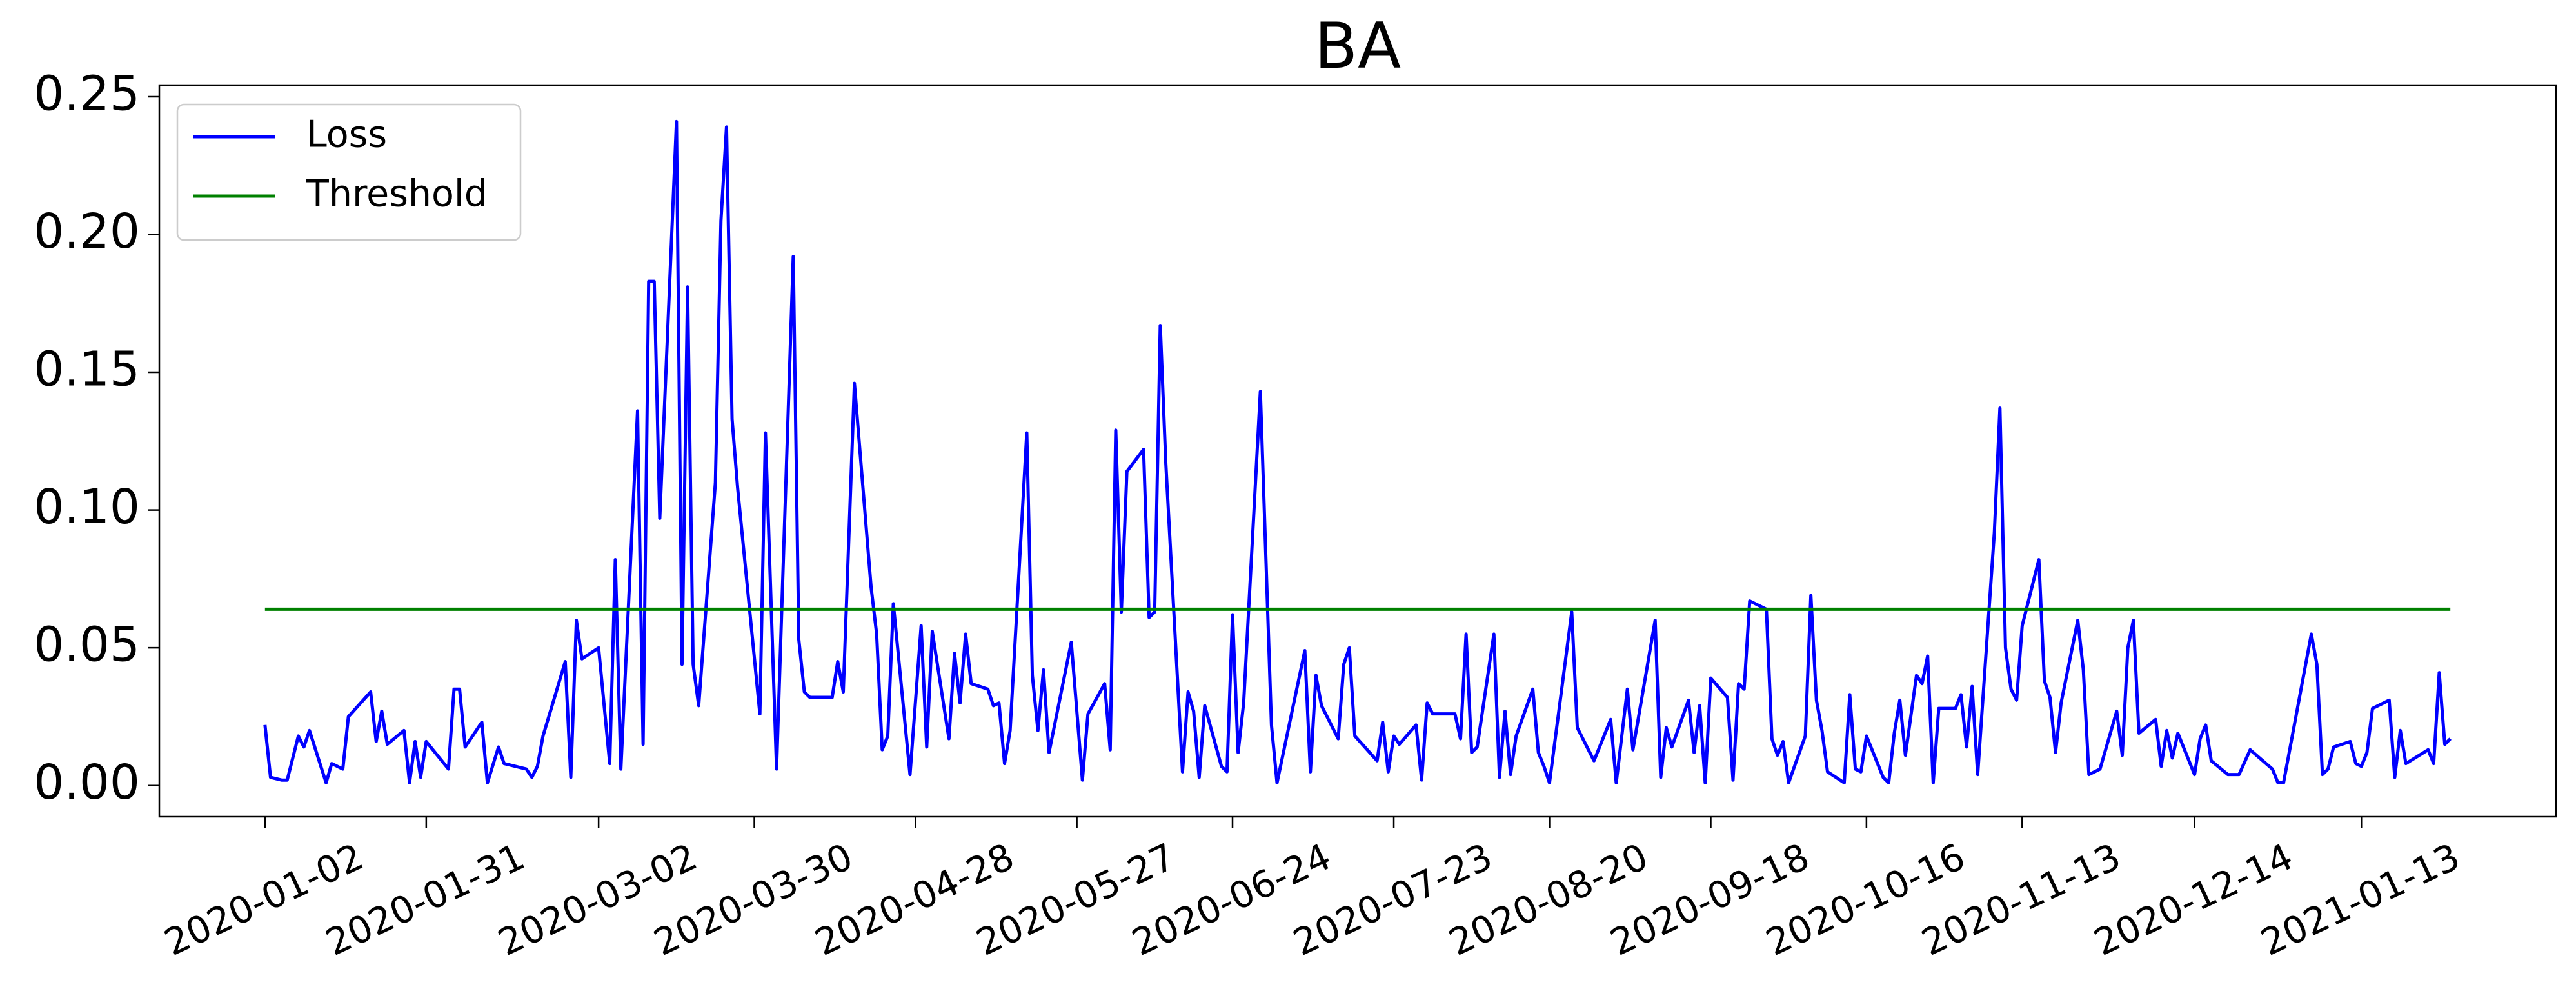 Image resolution: width=2576 pixels, height=989 pixels. Describe the element at coordinates (87, 782) in the screenshot. I see `y-tick-label: 0.00` at that location.